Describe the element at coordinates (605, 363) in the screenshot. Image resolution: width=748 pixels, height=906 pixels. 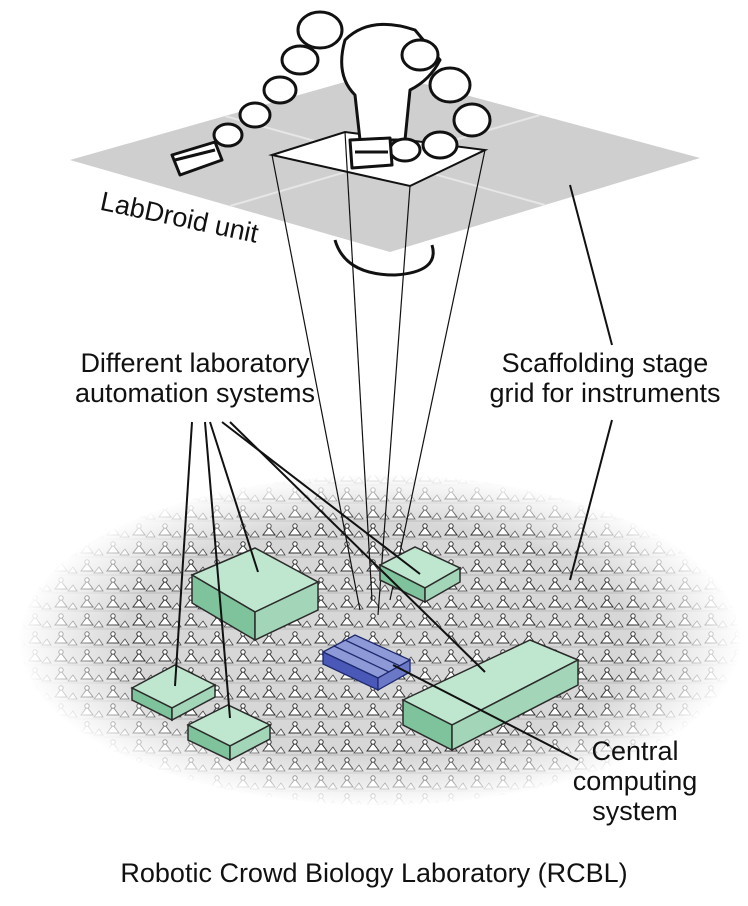
I see `scaffold-line-1: Scaffolding stage` at that location.